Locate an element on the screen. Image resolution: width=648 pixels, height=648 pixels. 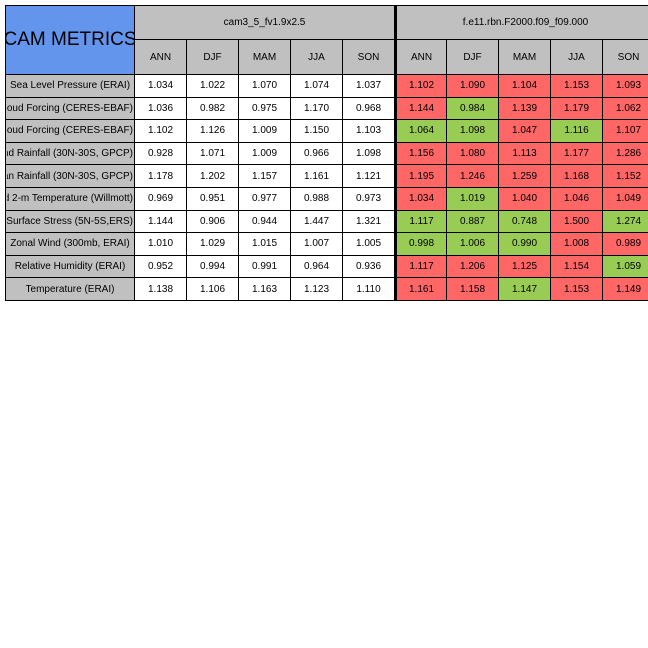
cam3-value-cell: 0.977 is located at coordinates (264, 198).